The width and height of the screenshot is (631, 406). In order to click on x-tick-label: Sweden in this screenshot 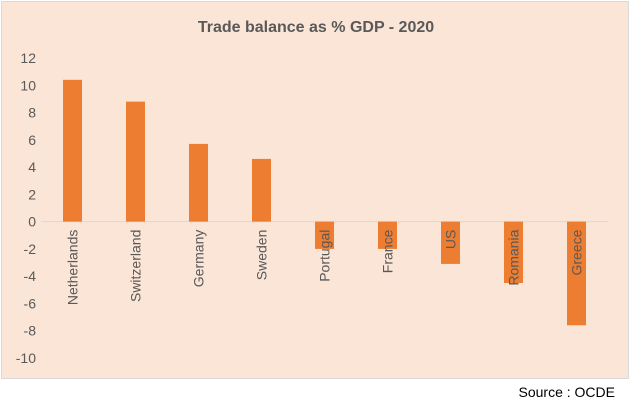, I will do `click(262, 255)`.